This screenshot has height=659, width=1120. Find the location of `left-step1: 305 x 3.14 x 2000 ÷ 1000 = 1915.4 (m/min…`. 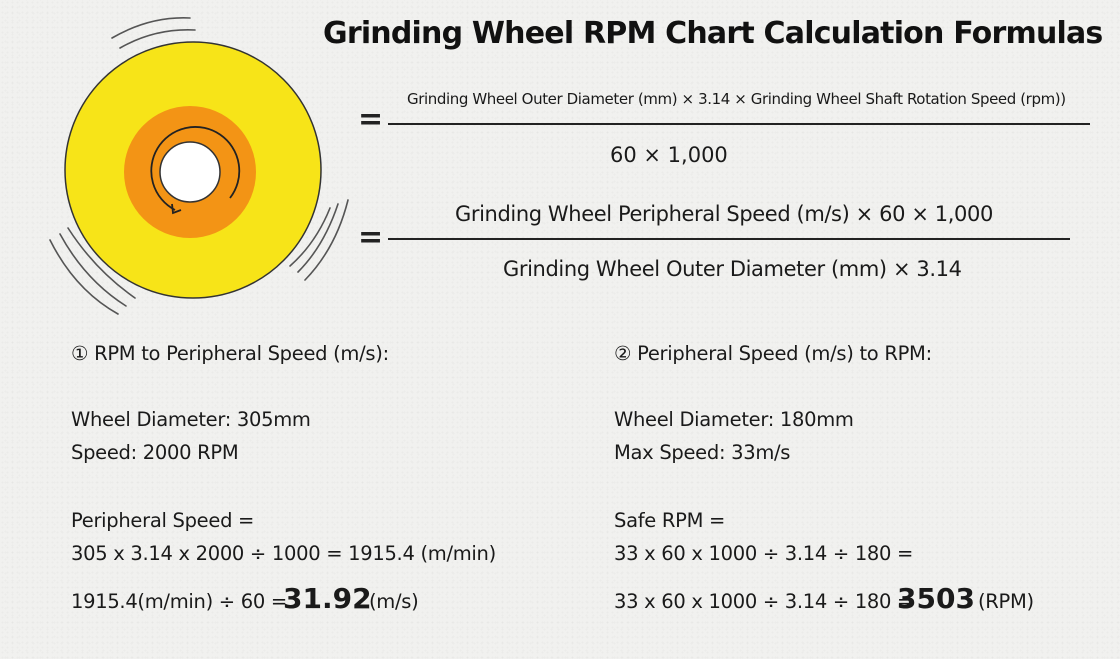

left-step1: 305 x 3.14 x 2000 ÷ 1000 = 1915.4 (m/min… is located at coordinates (283, 553).